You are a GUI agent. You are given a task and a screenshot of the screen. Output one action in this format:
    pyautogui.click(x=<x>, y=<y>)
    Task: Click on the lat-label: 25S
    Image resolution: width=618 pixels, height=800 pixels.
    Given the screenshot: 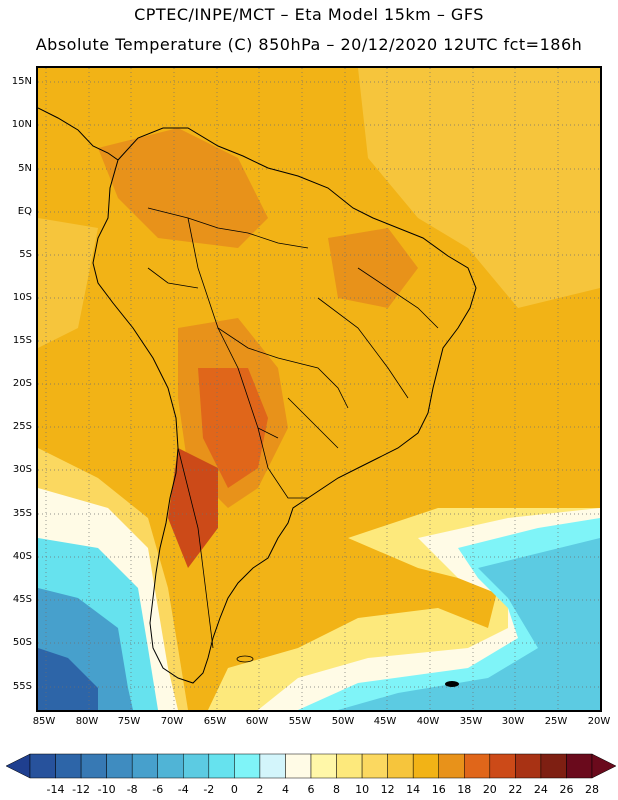 What is the action you would take?
    pyautogui.click(x=22, y=426)
    